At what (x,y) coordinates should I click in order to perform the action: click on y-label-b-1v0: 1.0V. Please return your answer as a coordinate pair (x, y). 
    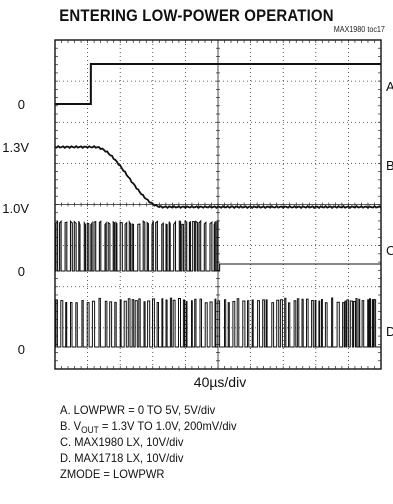
    Looking at the image, I should click on (15, 208).